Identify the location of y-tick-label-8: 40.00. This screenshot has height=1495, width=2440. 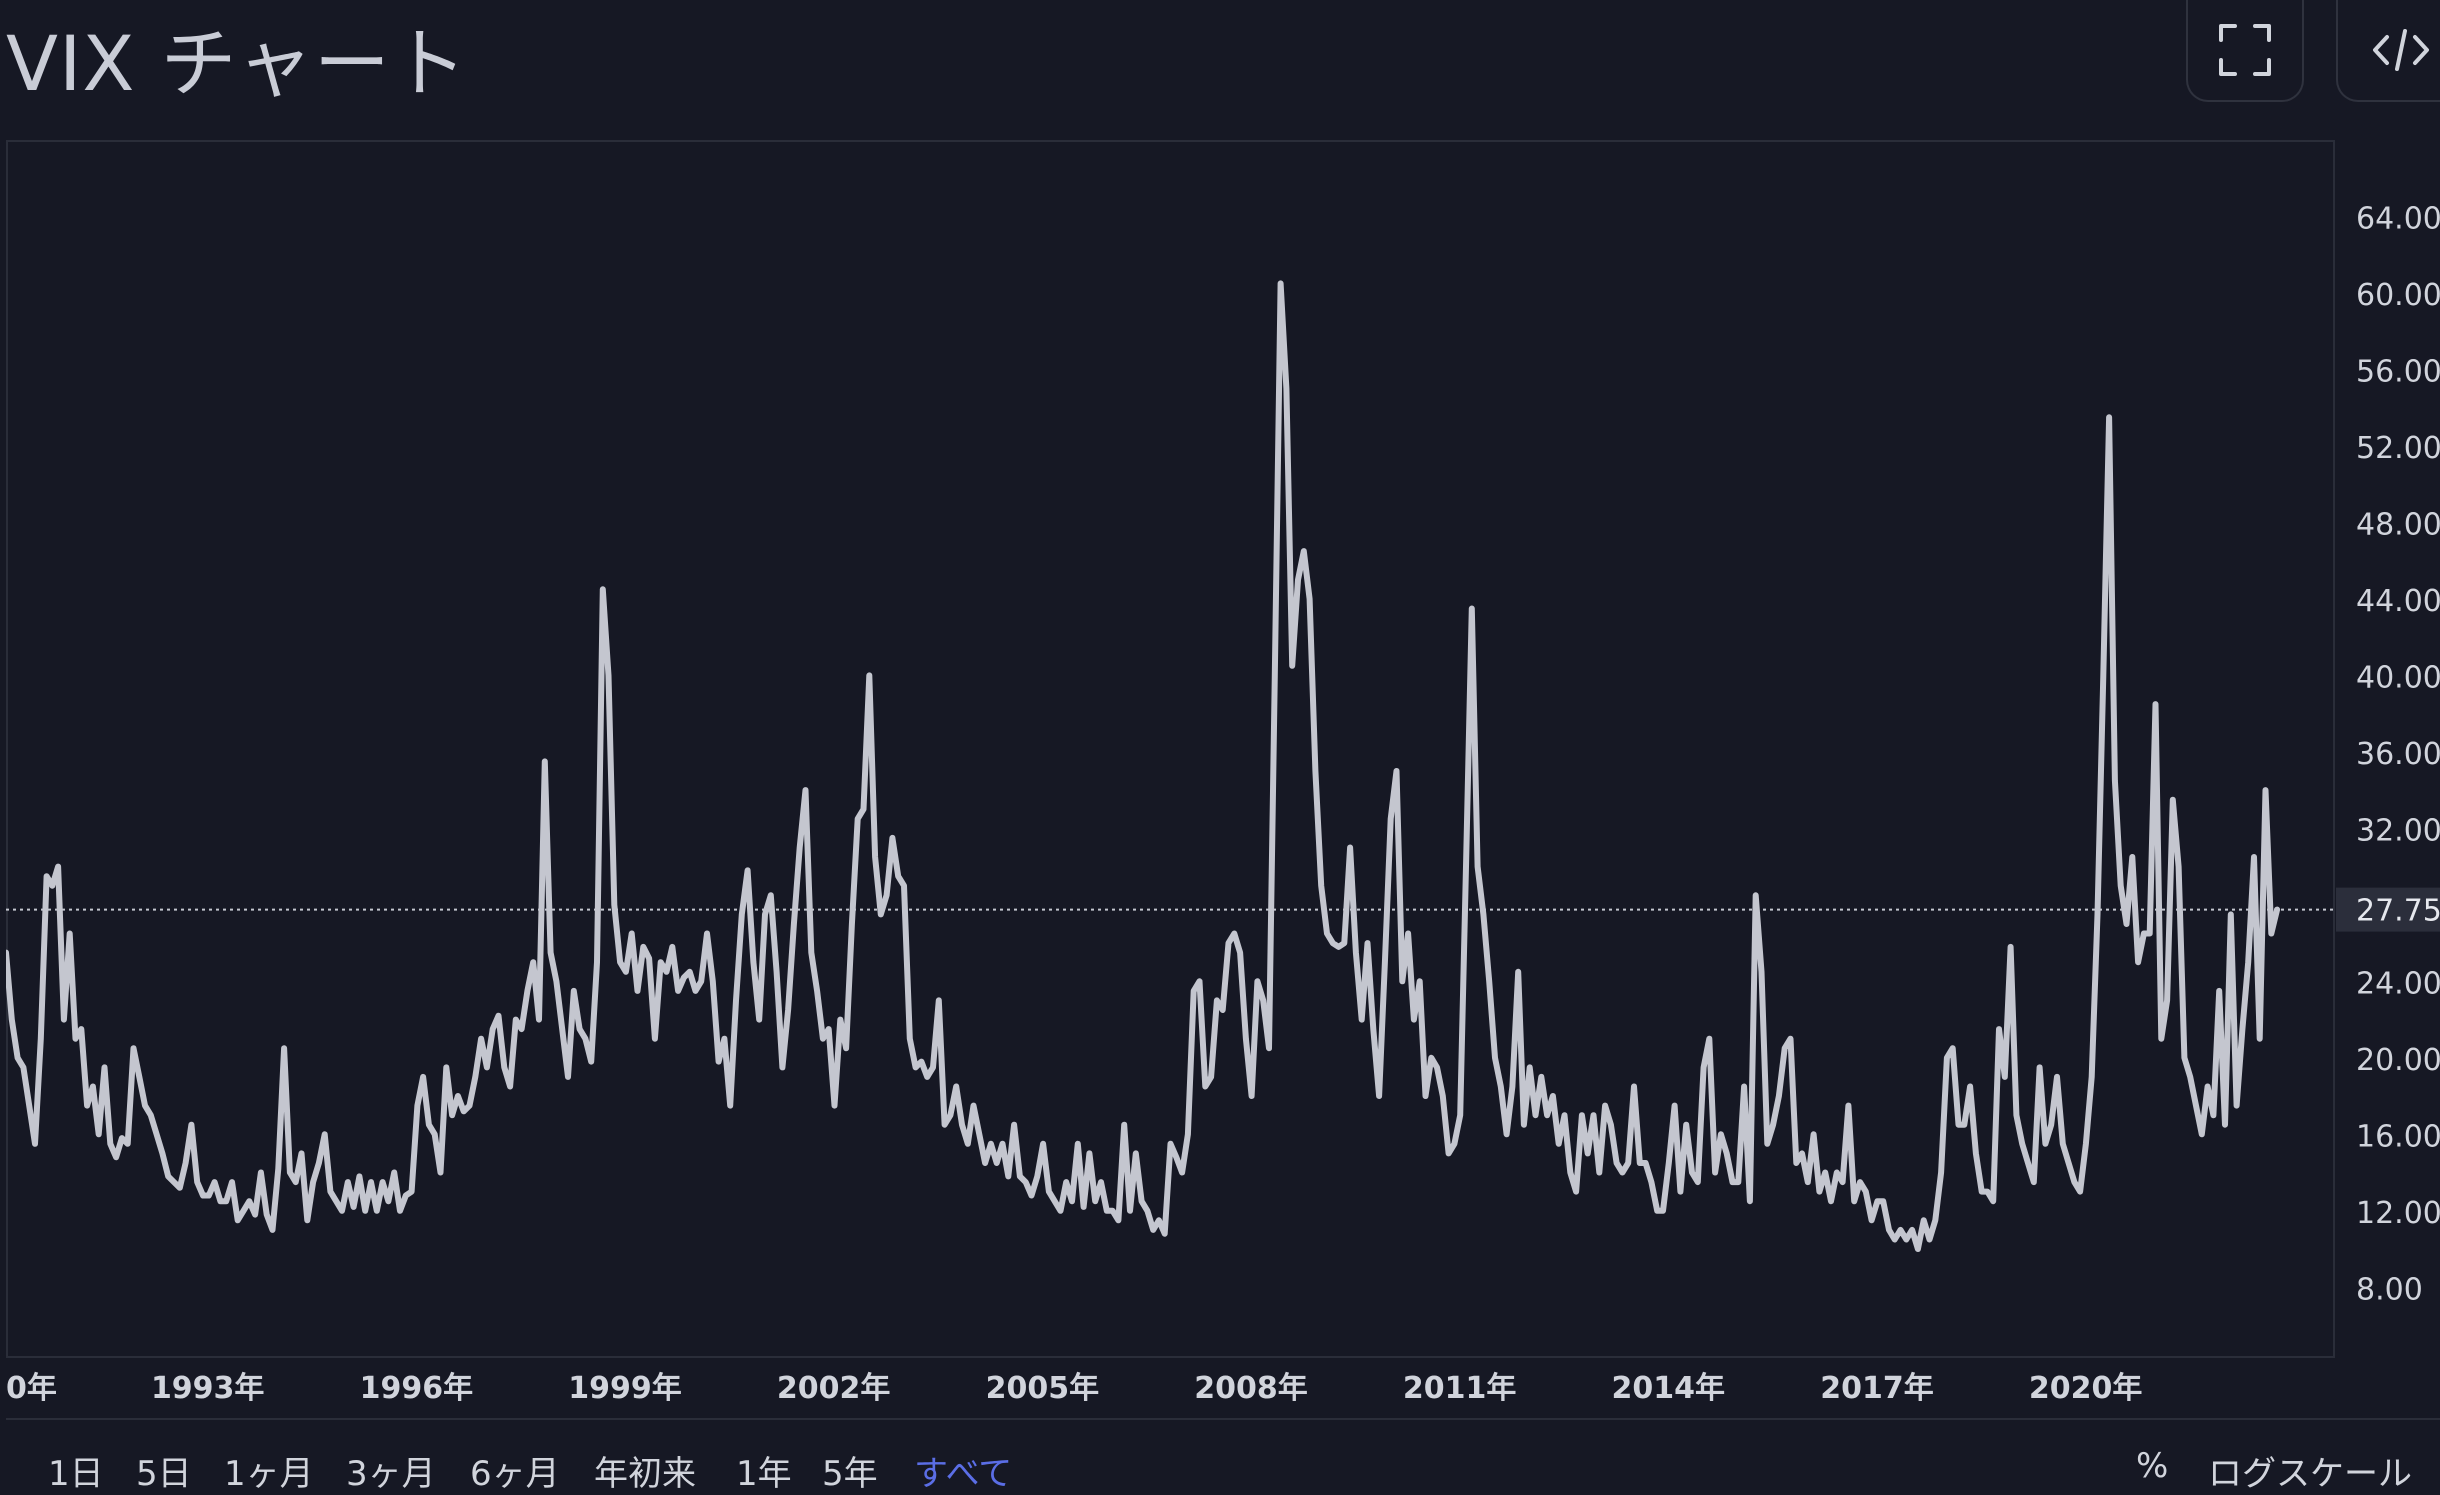
(2398, 677).